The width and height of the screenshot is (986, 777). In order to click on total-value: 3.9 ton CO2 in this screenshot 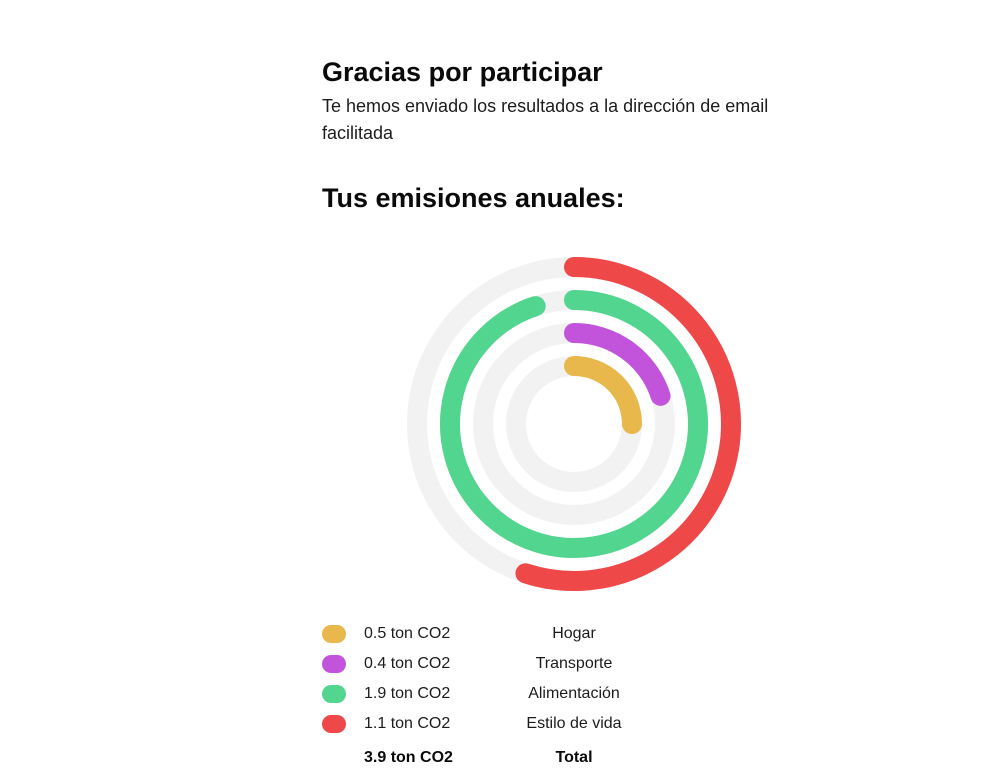, I will do `click(408, 757)`.